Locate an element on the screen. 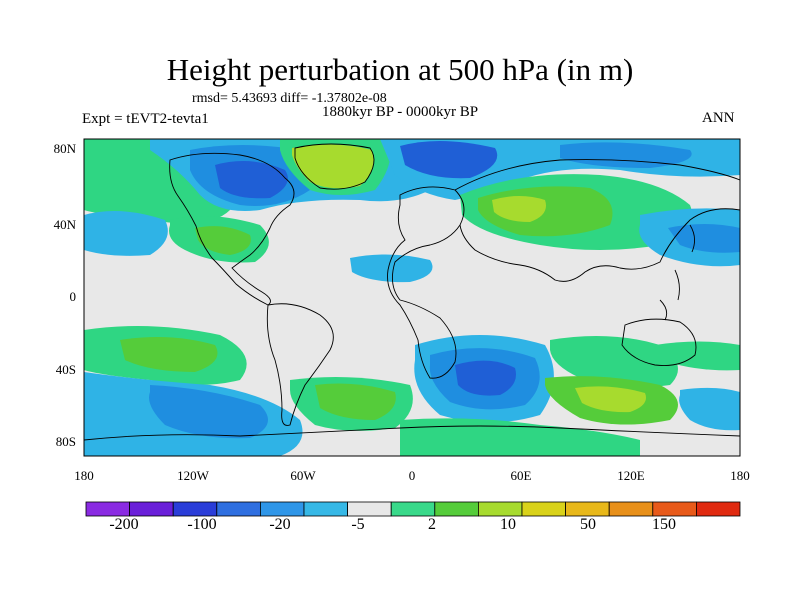  lat-tick-40s: 40S is located at coordinates (65, 369).